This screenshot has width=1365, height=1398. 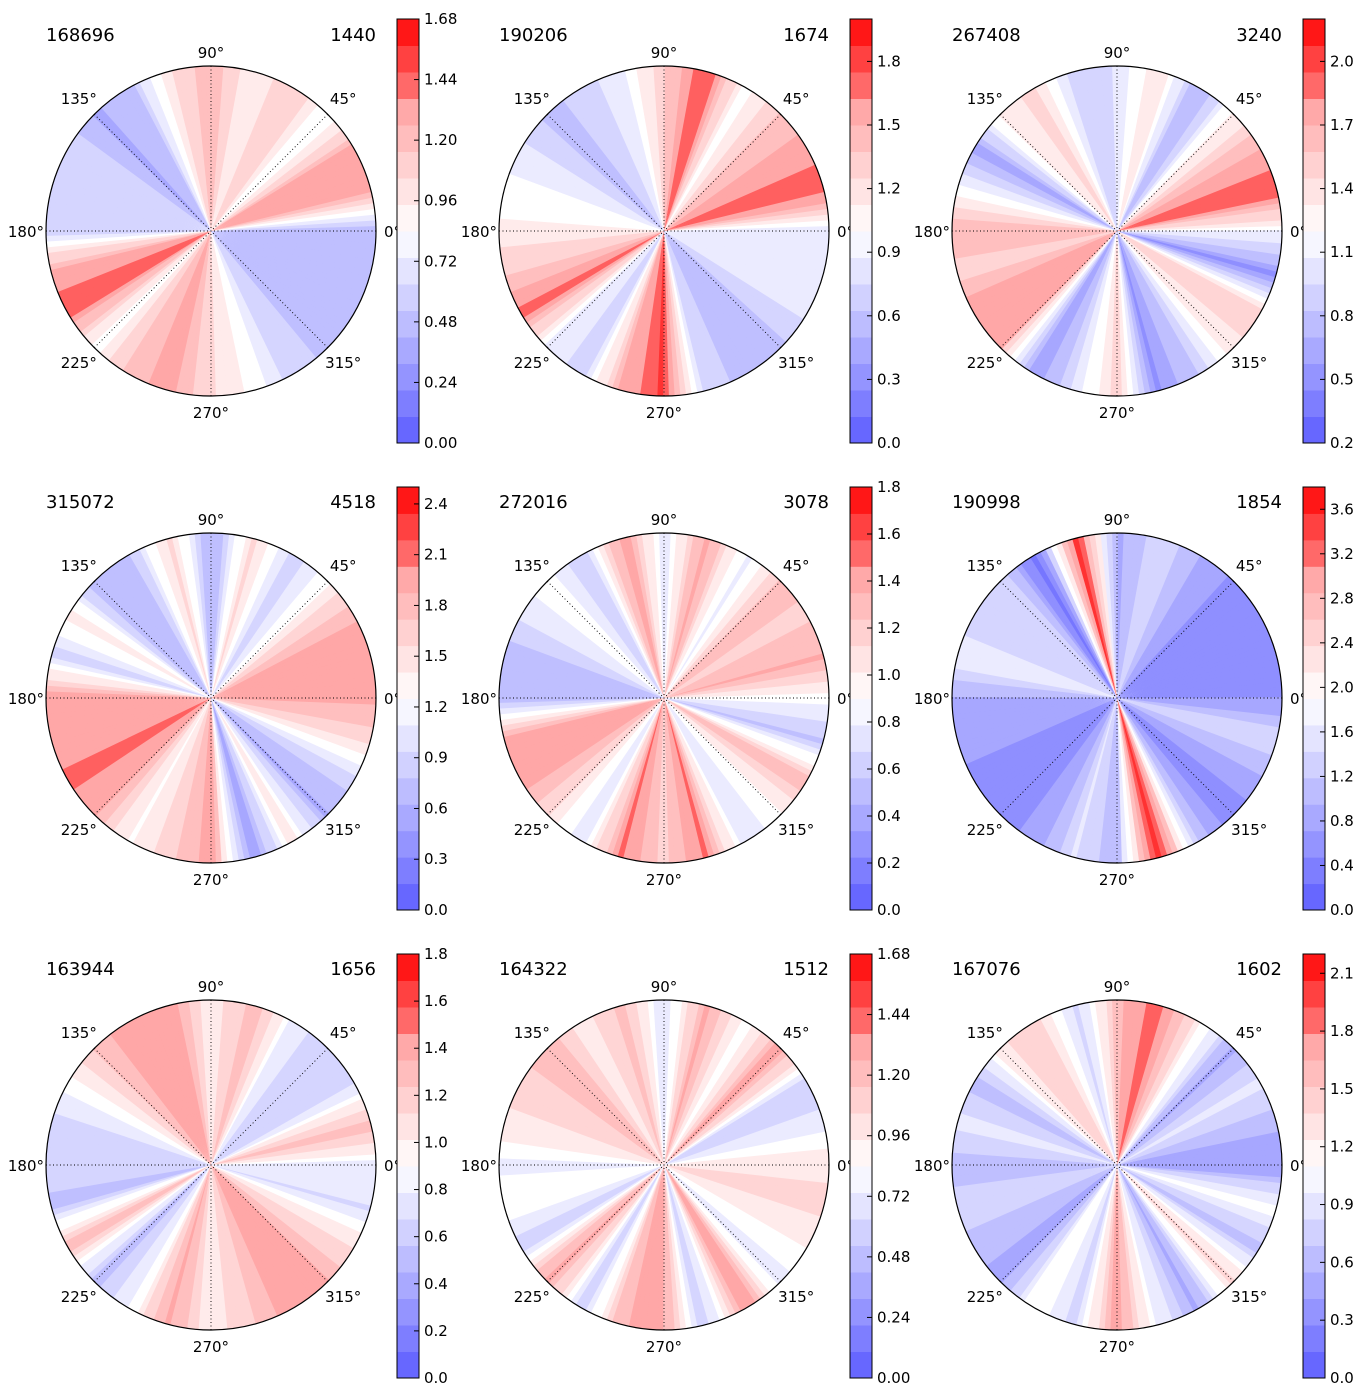 What do you see at coordinates (1342, 687) in the screenshot?
I see `colorbar-tick-label: 2.0` at bounding box center [1342, 687].